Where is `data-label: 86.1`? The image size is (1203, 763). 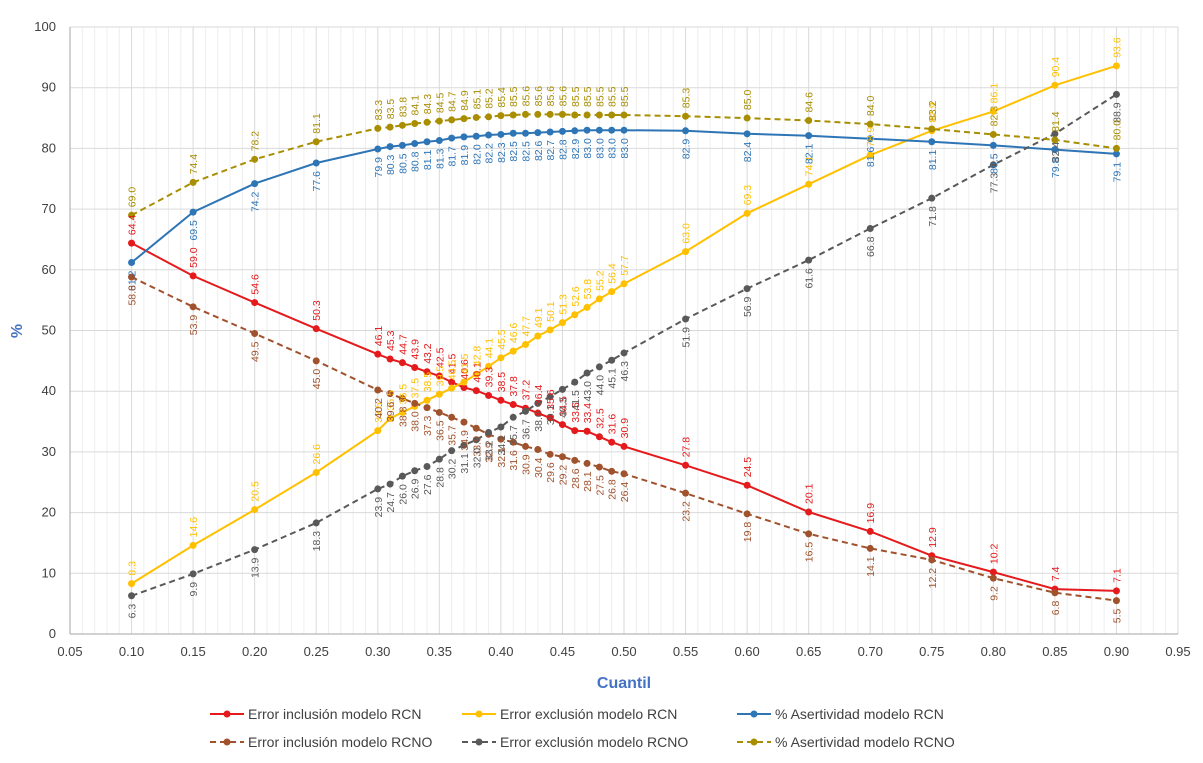
data-label: 86.1 is located at coordinates (994, 93).